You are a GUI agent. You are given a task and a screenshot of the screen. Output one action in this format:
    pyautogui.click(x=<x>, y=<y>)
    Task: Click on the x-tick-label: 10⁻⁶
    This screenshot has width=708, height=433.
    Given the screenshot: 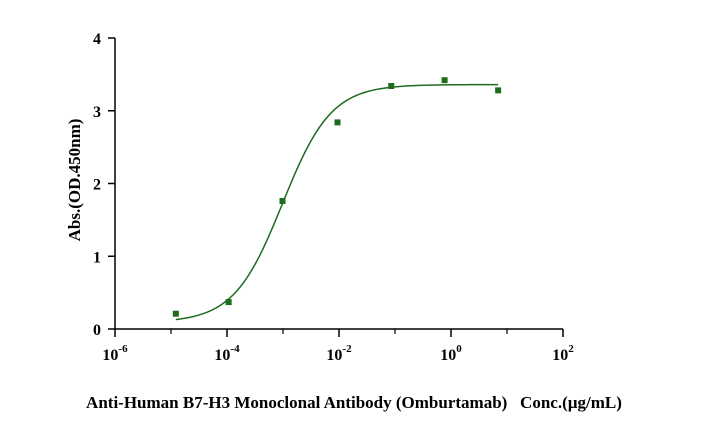 What is the action you would take?
    pyautogui.click(x=115, y=353)
    